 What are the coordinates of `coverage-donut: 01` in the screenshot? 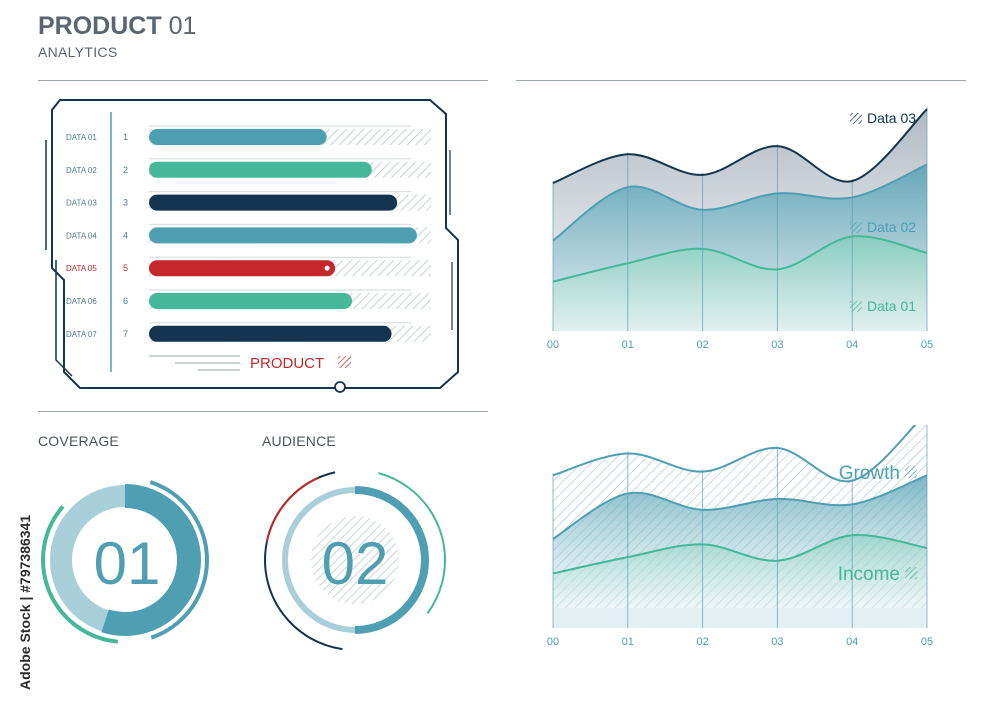 It's located at (125, 560).